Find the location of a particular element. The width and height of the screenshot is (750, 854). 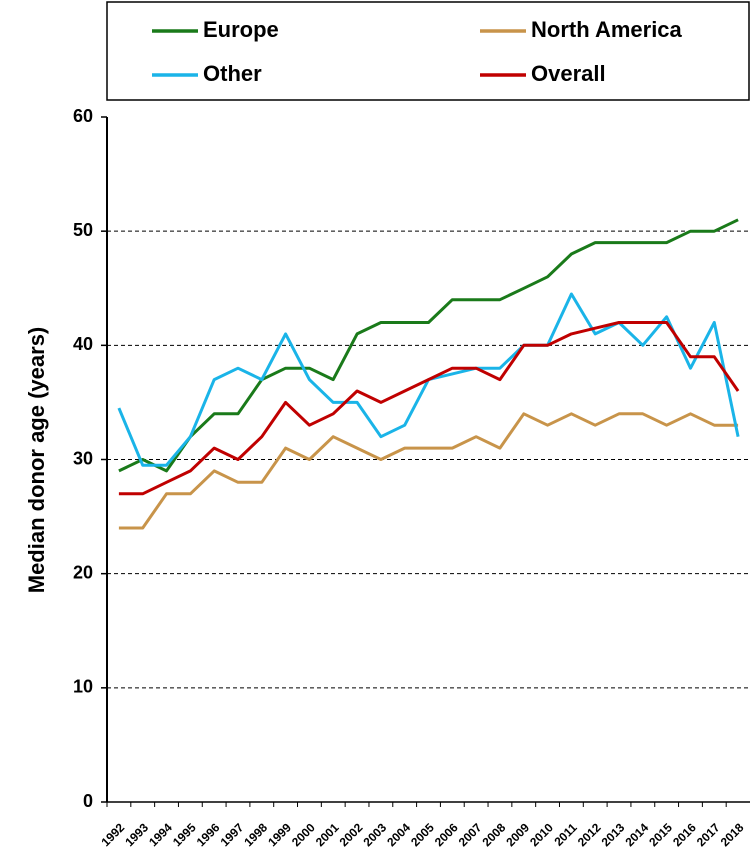

x-tick-label: 2014 is located at coordinates (636, 834).